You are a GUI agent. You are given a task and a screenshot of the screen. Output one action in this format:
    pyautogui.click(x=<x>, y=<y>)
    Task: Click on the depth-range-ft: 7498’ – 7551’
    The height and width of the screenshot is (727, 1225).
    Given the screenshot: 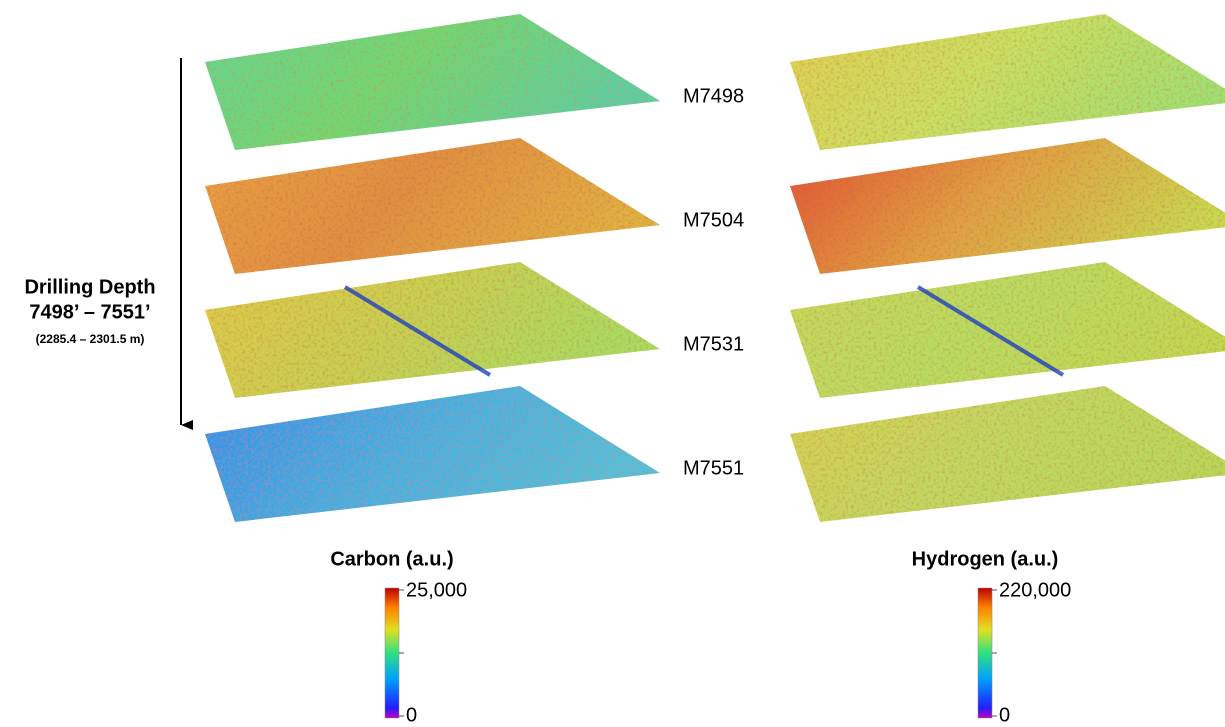 What is the action you would take?
    pyautogui.click(x=89, y=312)
    